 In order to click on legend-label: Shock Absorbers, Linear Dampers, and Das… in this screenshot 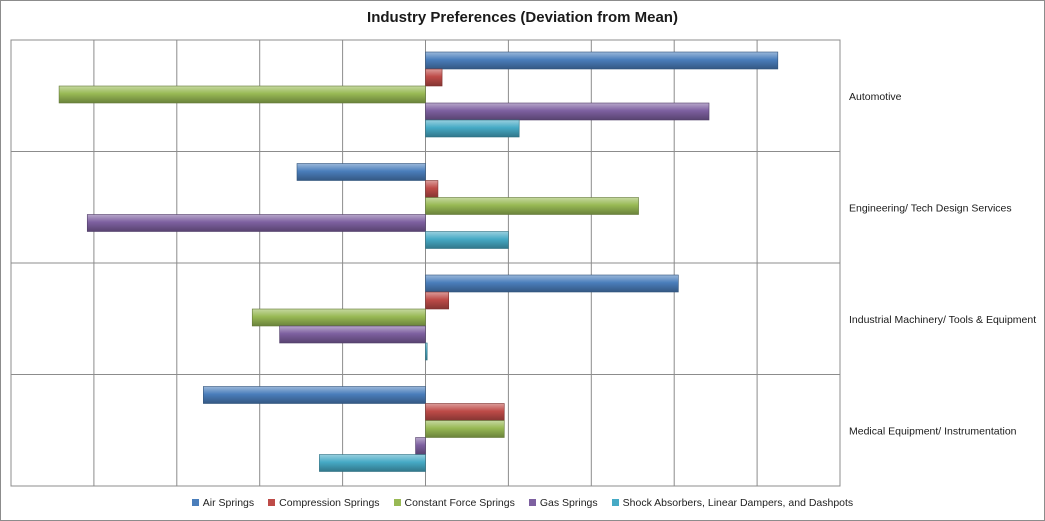, I will do `click(738, 503)`.